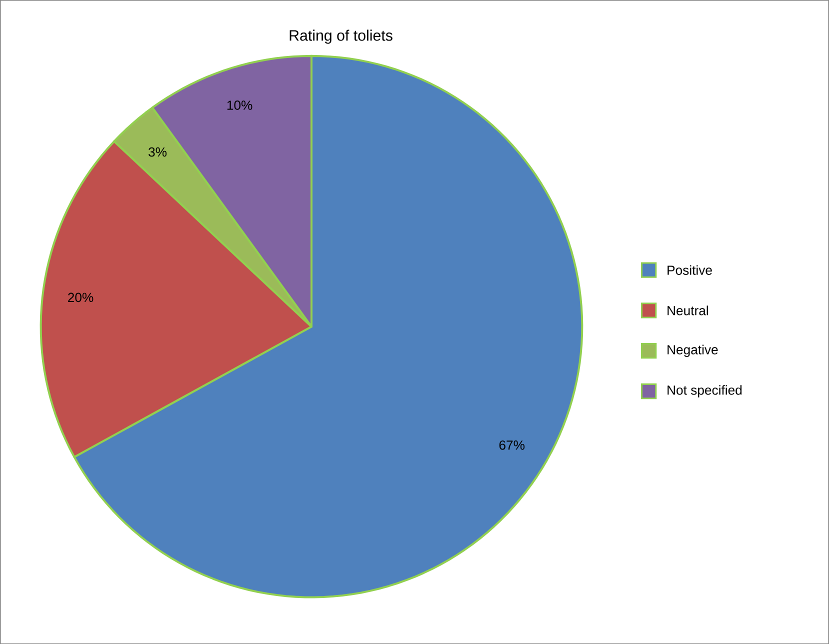 This screenshot has height=644, width=829. What do you see at coordinates (705, 391) in the screenshot?
I see `legend-label: Not specified` at bounding box center [705, 391].